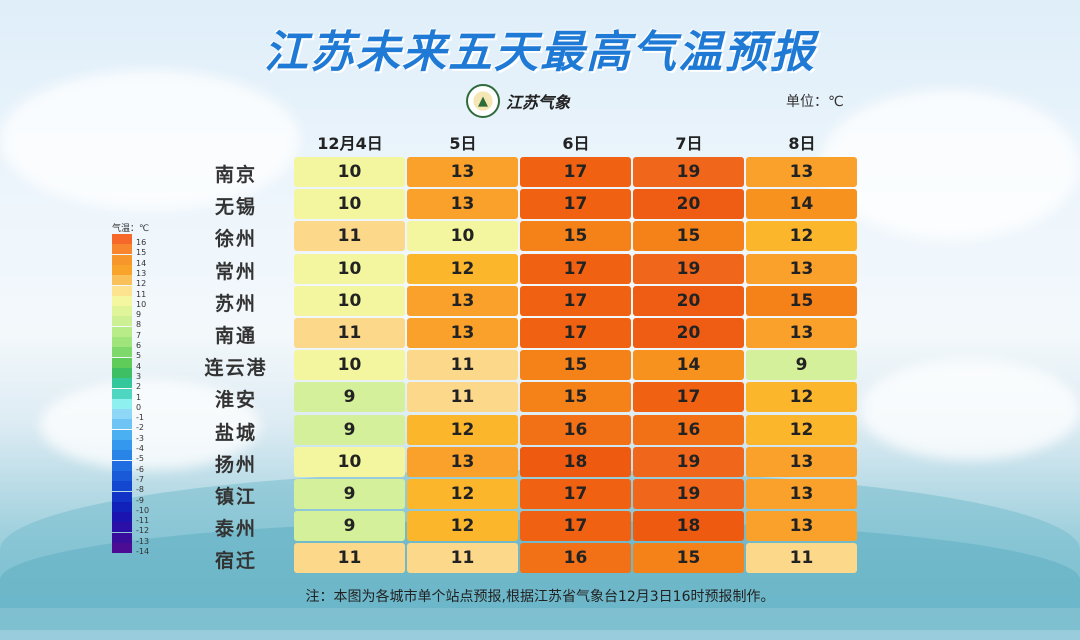 This screenshot has width=1080, height=640. What do you see at coordinates (815, 102) in the screenshot?
I see `unit-label: 单位：℃` at bounding box center [815, 102].